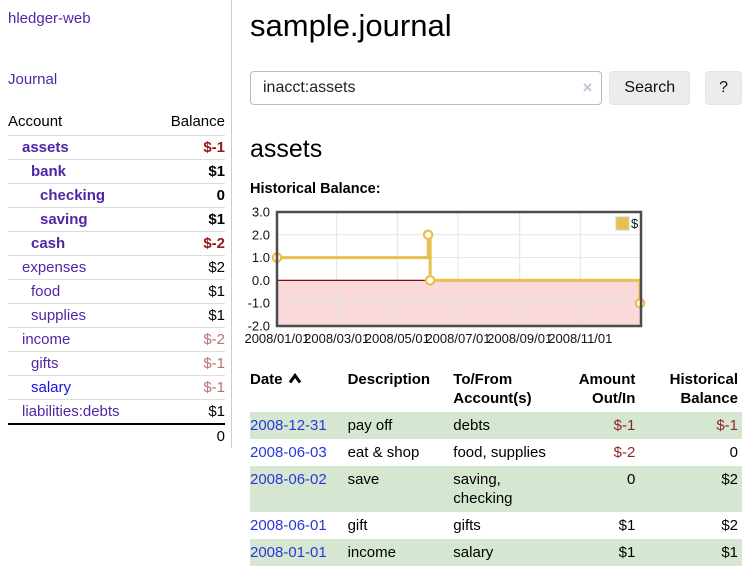 The height and width of the screenshot is (582, 742). What do you see at coordinates (496, 552) in the screenshot?
I see `table-row: 2008-01-01 income salary $1 $1` at bounding box center [496, 552].